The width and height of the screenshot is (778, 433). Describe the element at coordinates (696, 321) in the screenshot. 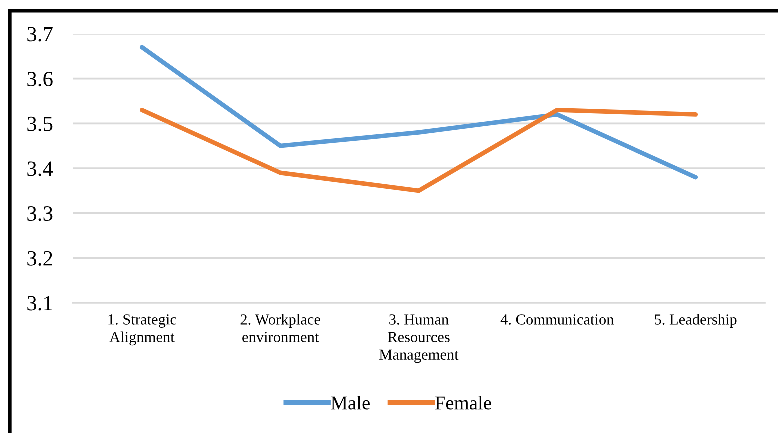

I see `x-tick-label: 5. Leadership` at that location.